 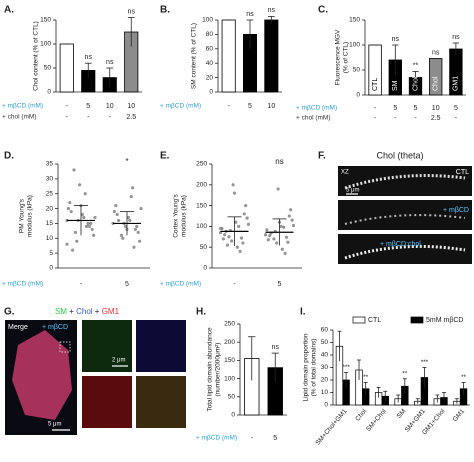 I want to click on condition-value: 2.5, so click(x=131, y=117).